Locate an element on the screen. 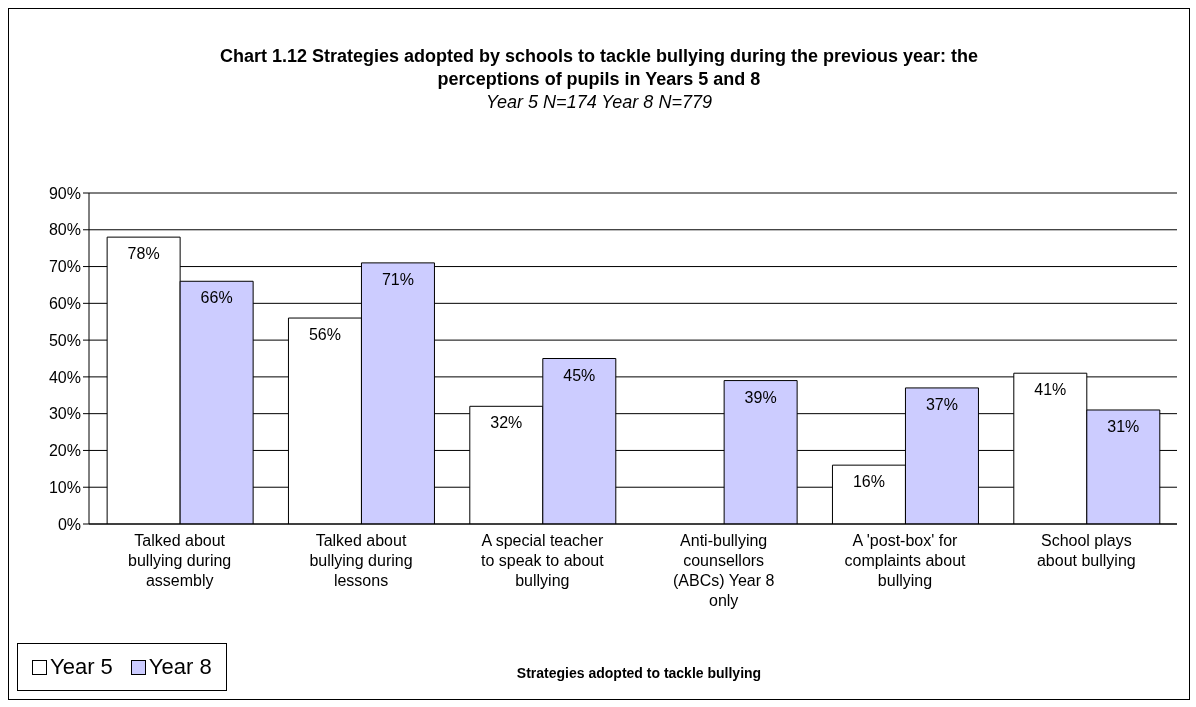  data-label: 71% is located at coordinates (397, 279).